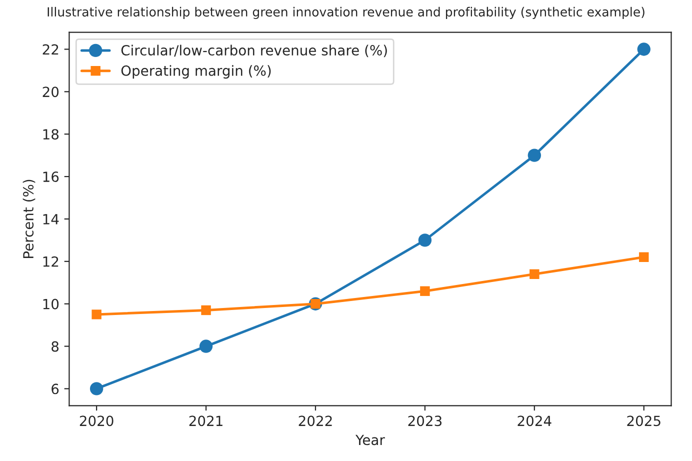  What do you see at coordinates (55, 346) in the screenshot?
I see `y-tick-label: 8` at bounding box center [55, 346].